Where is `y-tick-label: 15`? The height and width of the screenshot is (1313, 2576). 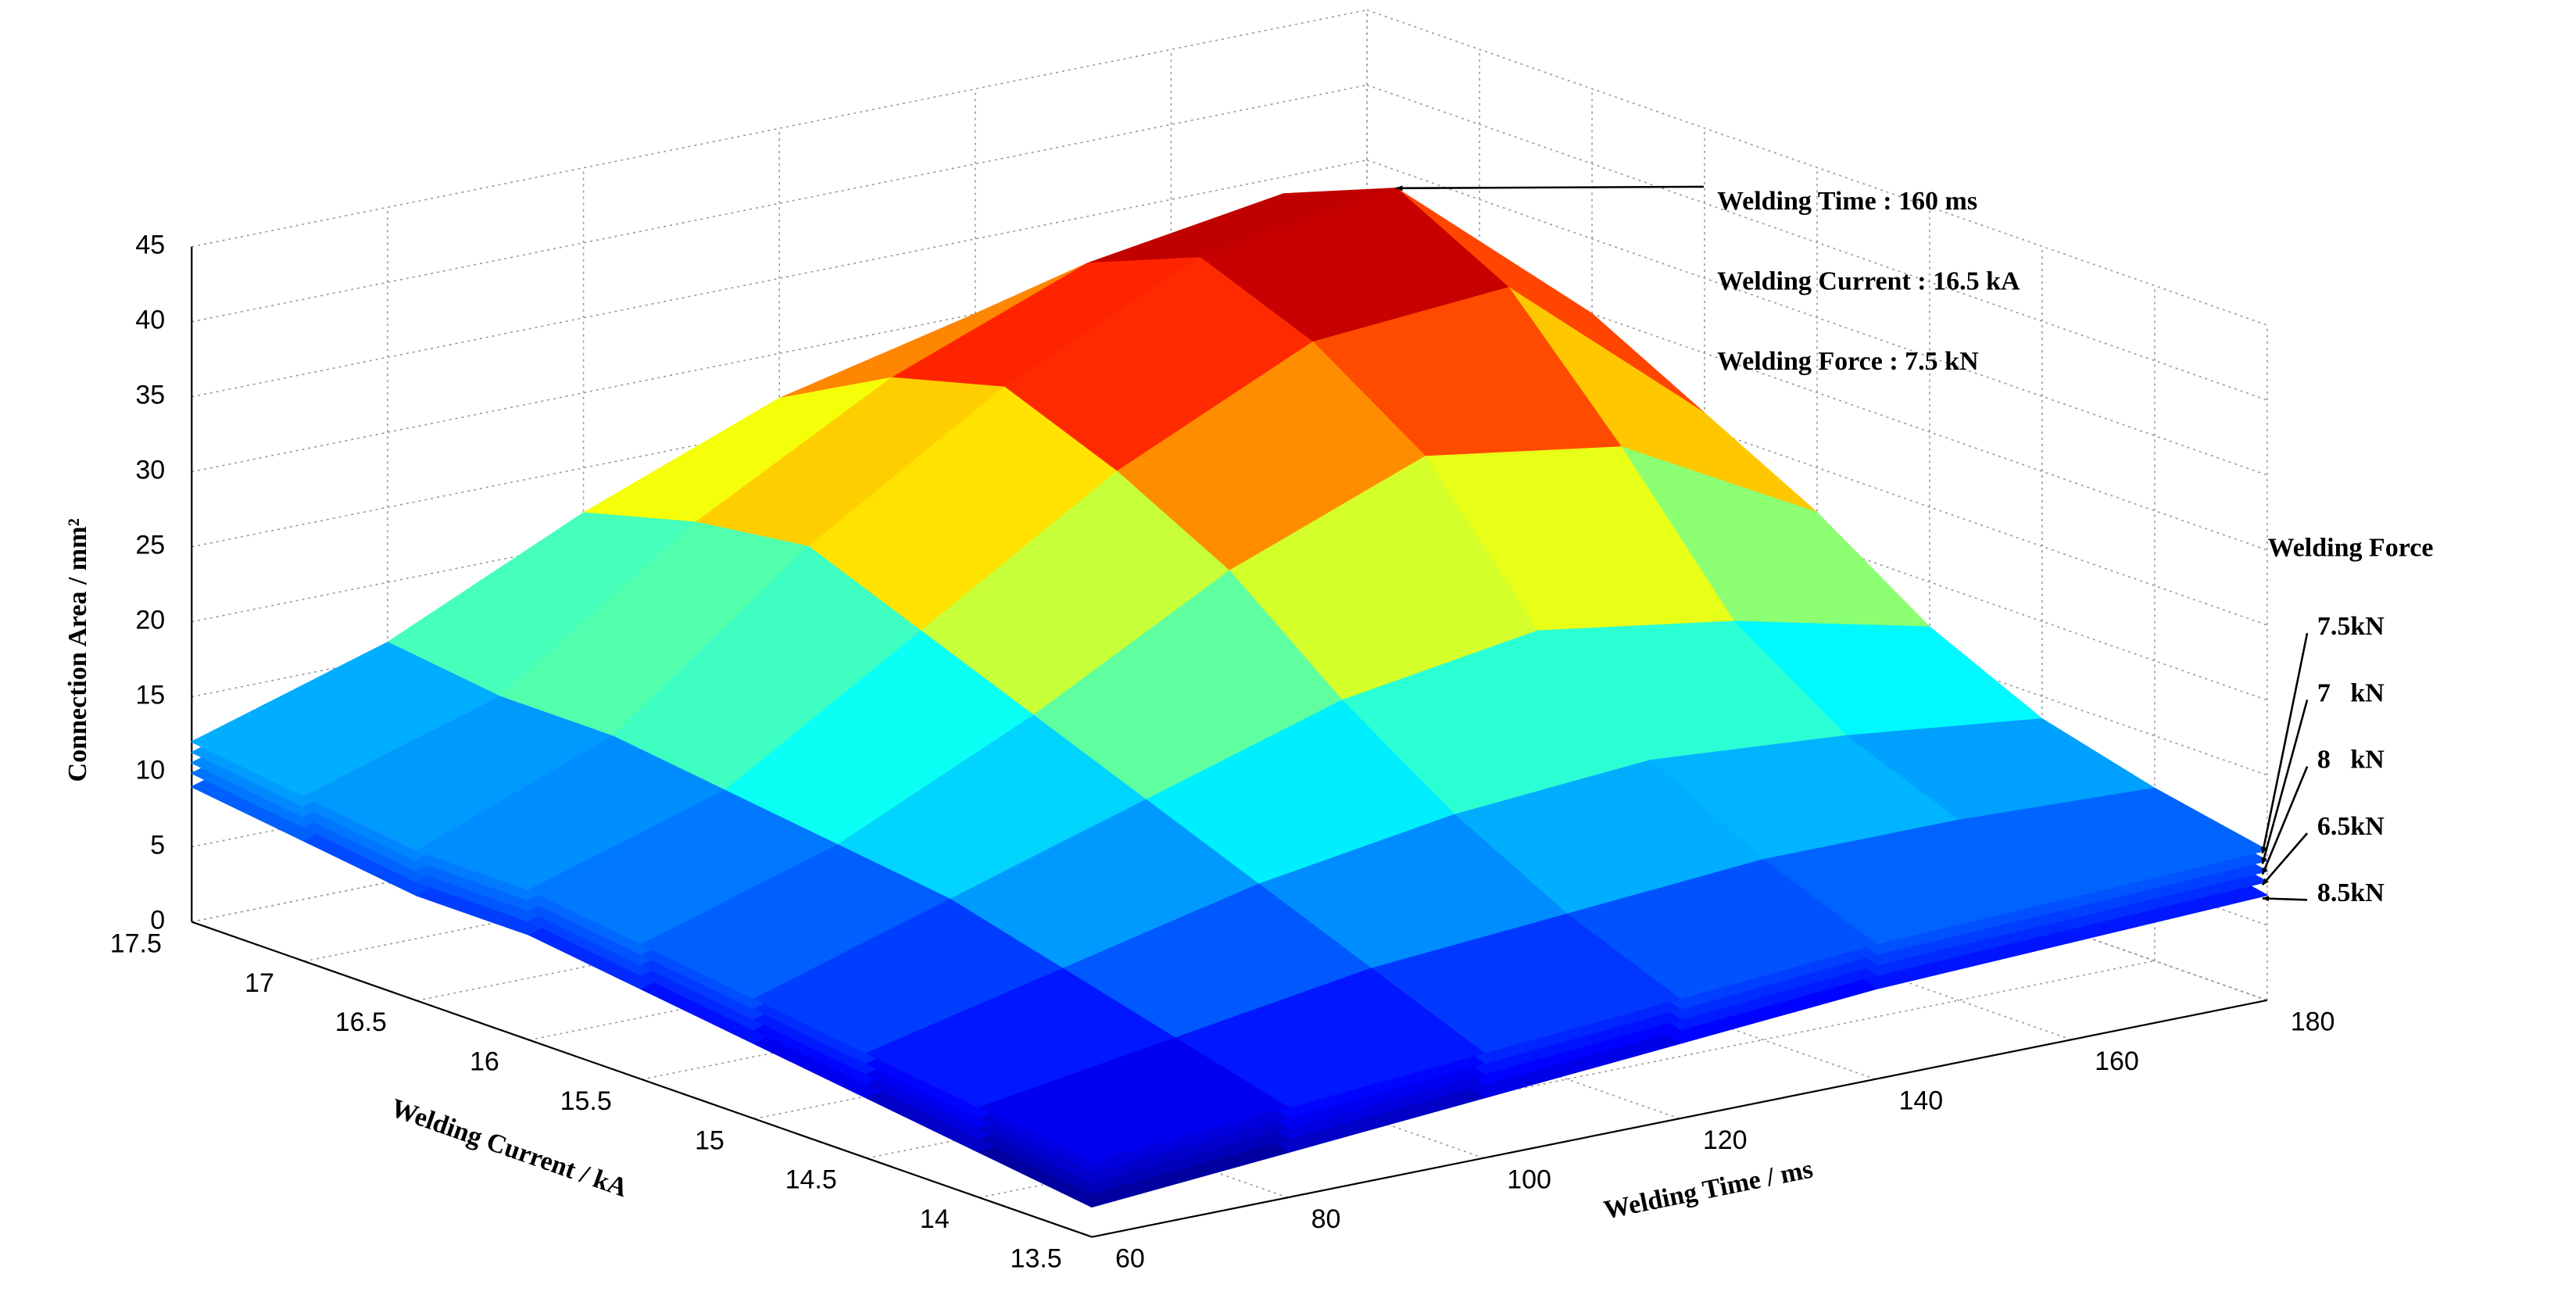
y-tick-label: 15 is located at coordinates (709, 1140).